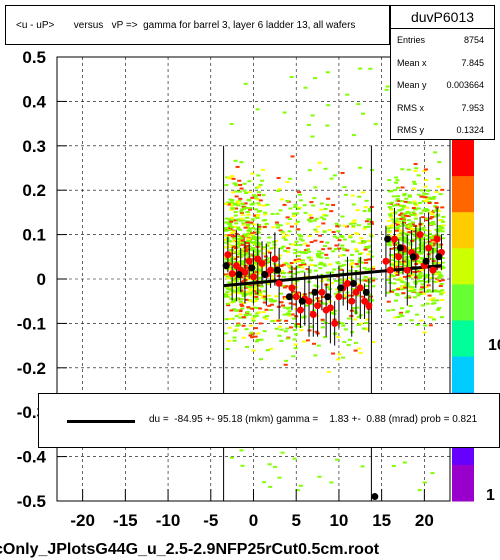  I want to click on stats-row: RMS y 0.1324, so click(442, 130).